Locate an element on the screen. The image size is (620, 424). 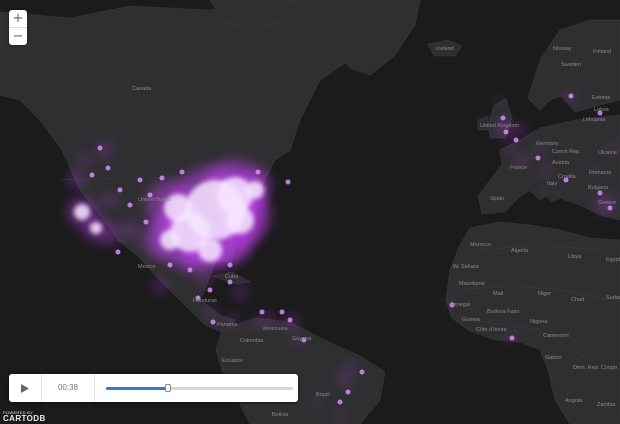
map-label: Côte d'Ivoire is located at coordinates (491, 330).